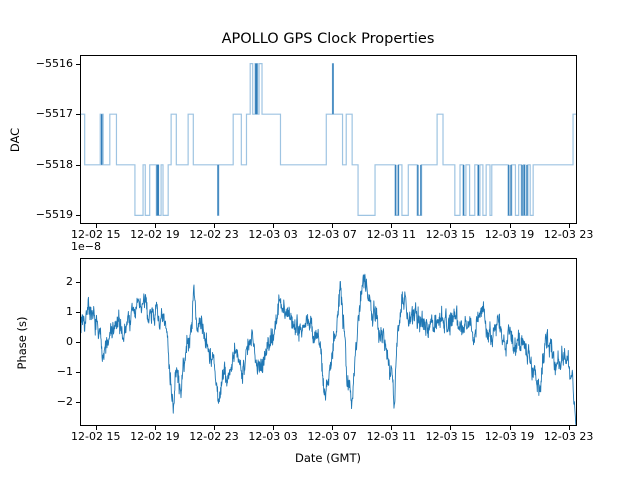 This screenshot has width=640, height=480. What do you see at coordinates (54, 63) in the screenshot?
I see `y-tick-label: −5516` at bounding box center [54, 63].